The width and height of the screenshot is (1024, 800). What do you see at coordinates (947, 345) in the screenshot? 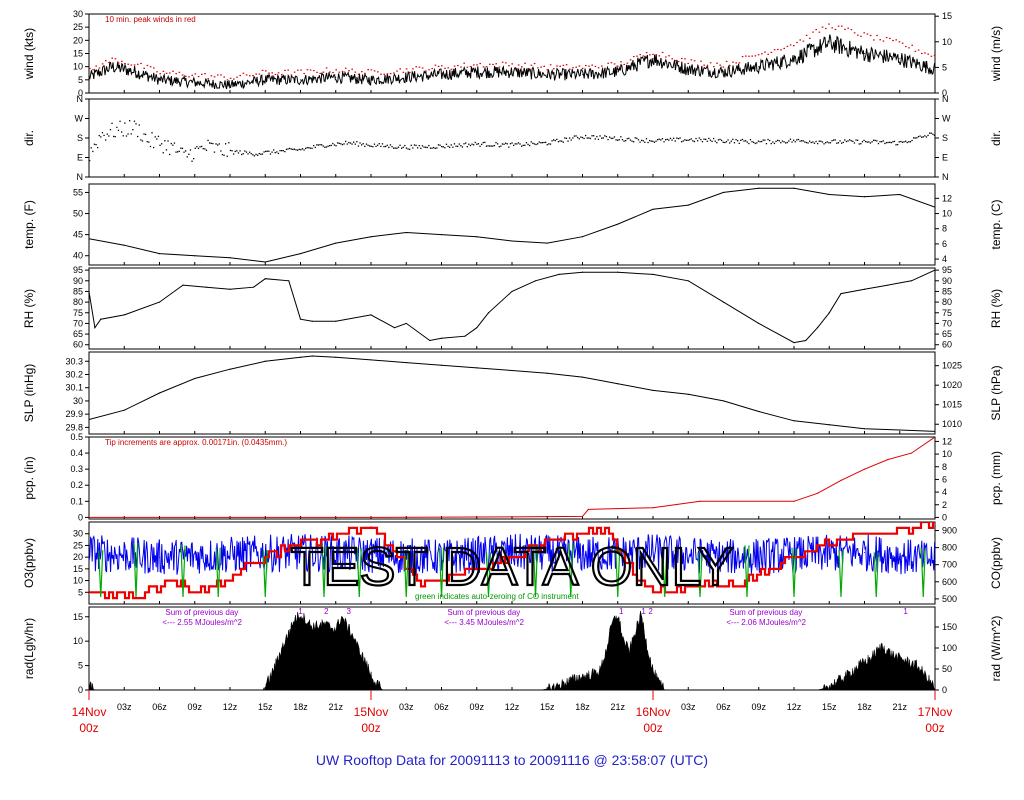
I see `y-right-tick-label: 60` at bounding box center [947, 345].